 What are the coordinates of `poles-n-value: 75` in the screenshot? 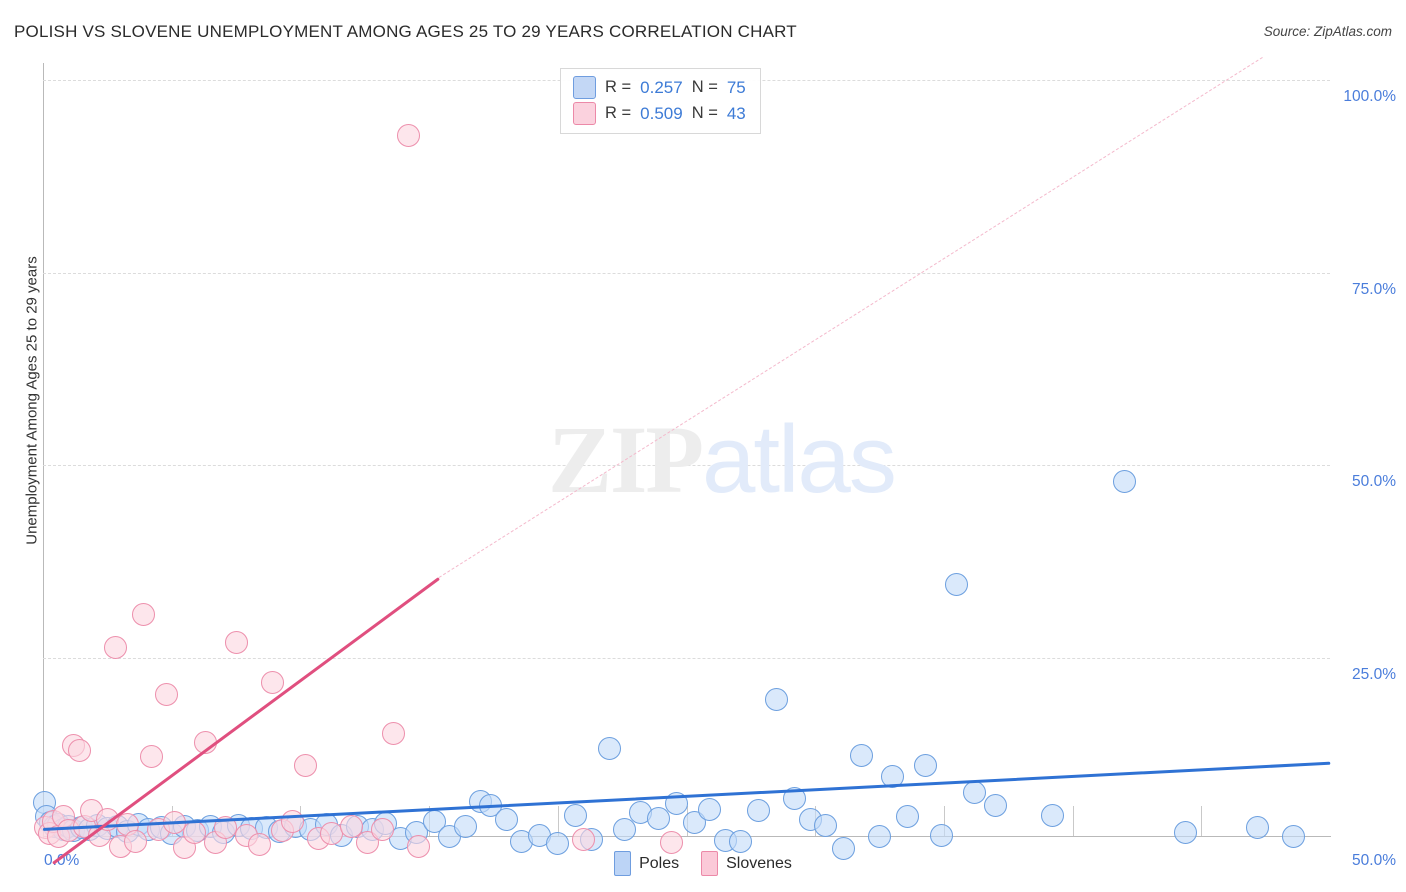 It's located at (736, 87).